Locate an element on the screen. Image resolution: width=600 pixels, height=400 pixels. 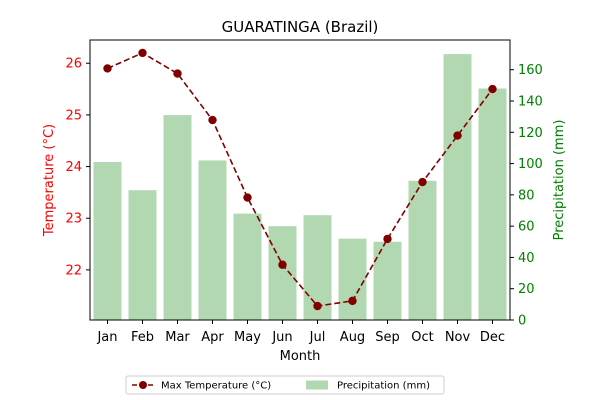
x-tick-label: Jun is located at coordinates (281, 337).